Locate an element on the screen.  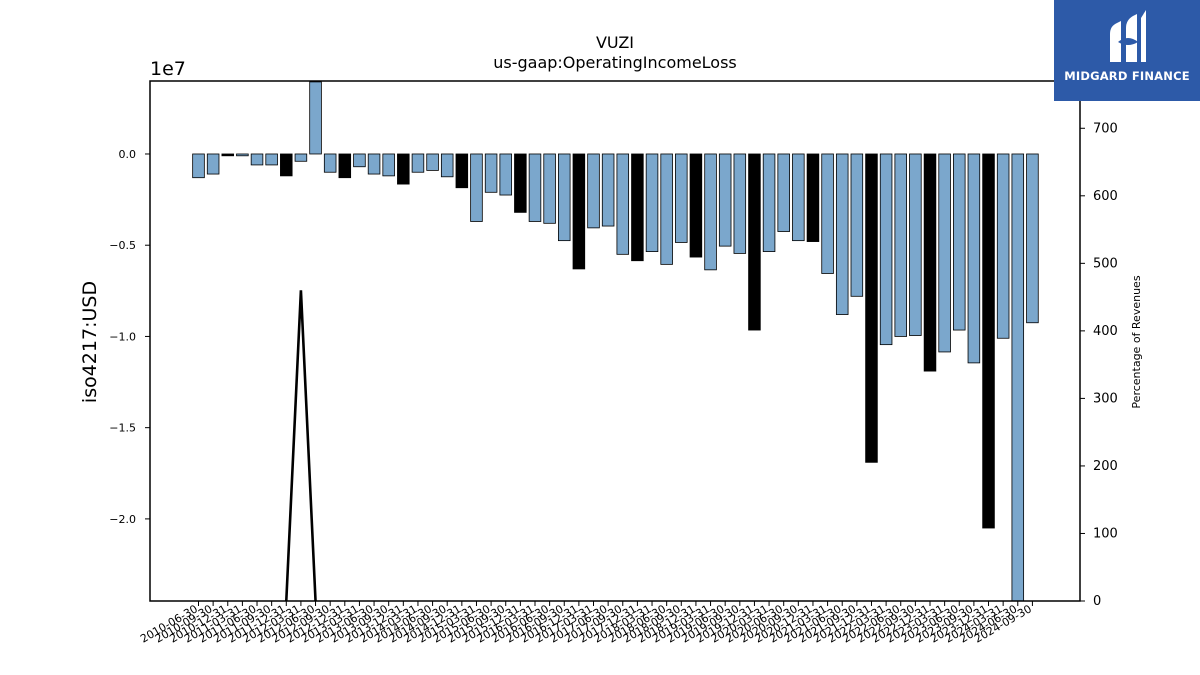
y2-tick-label: 500 is located at coordinates (1105, 263).